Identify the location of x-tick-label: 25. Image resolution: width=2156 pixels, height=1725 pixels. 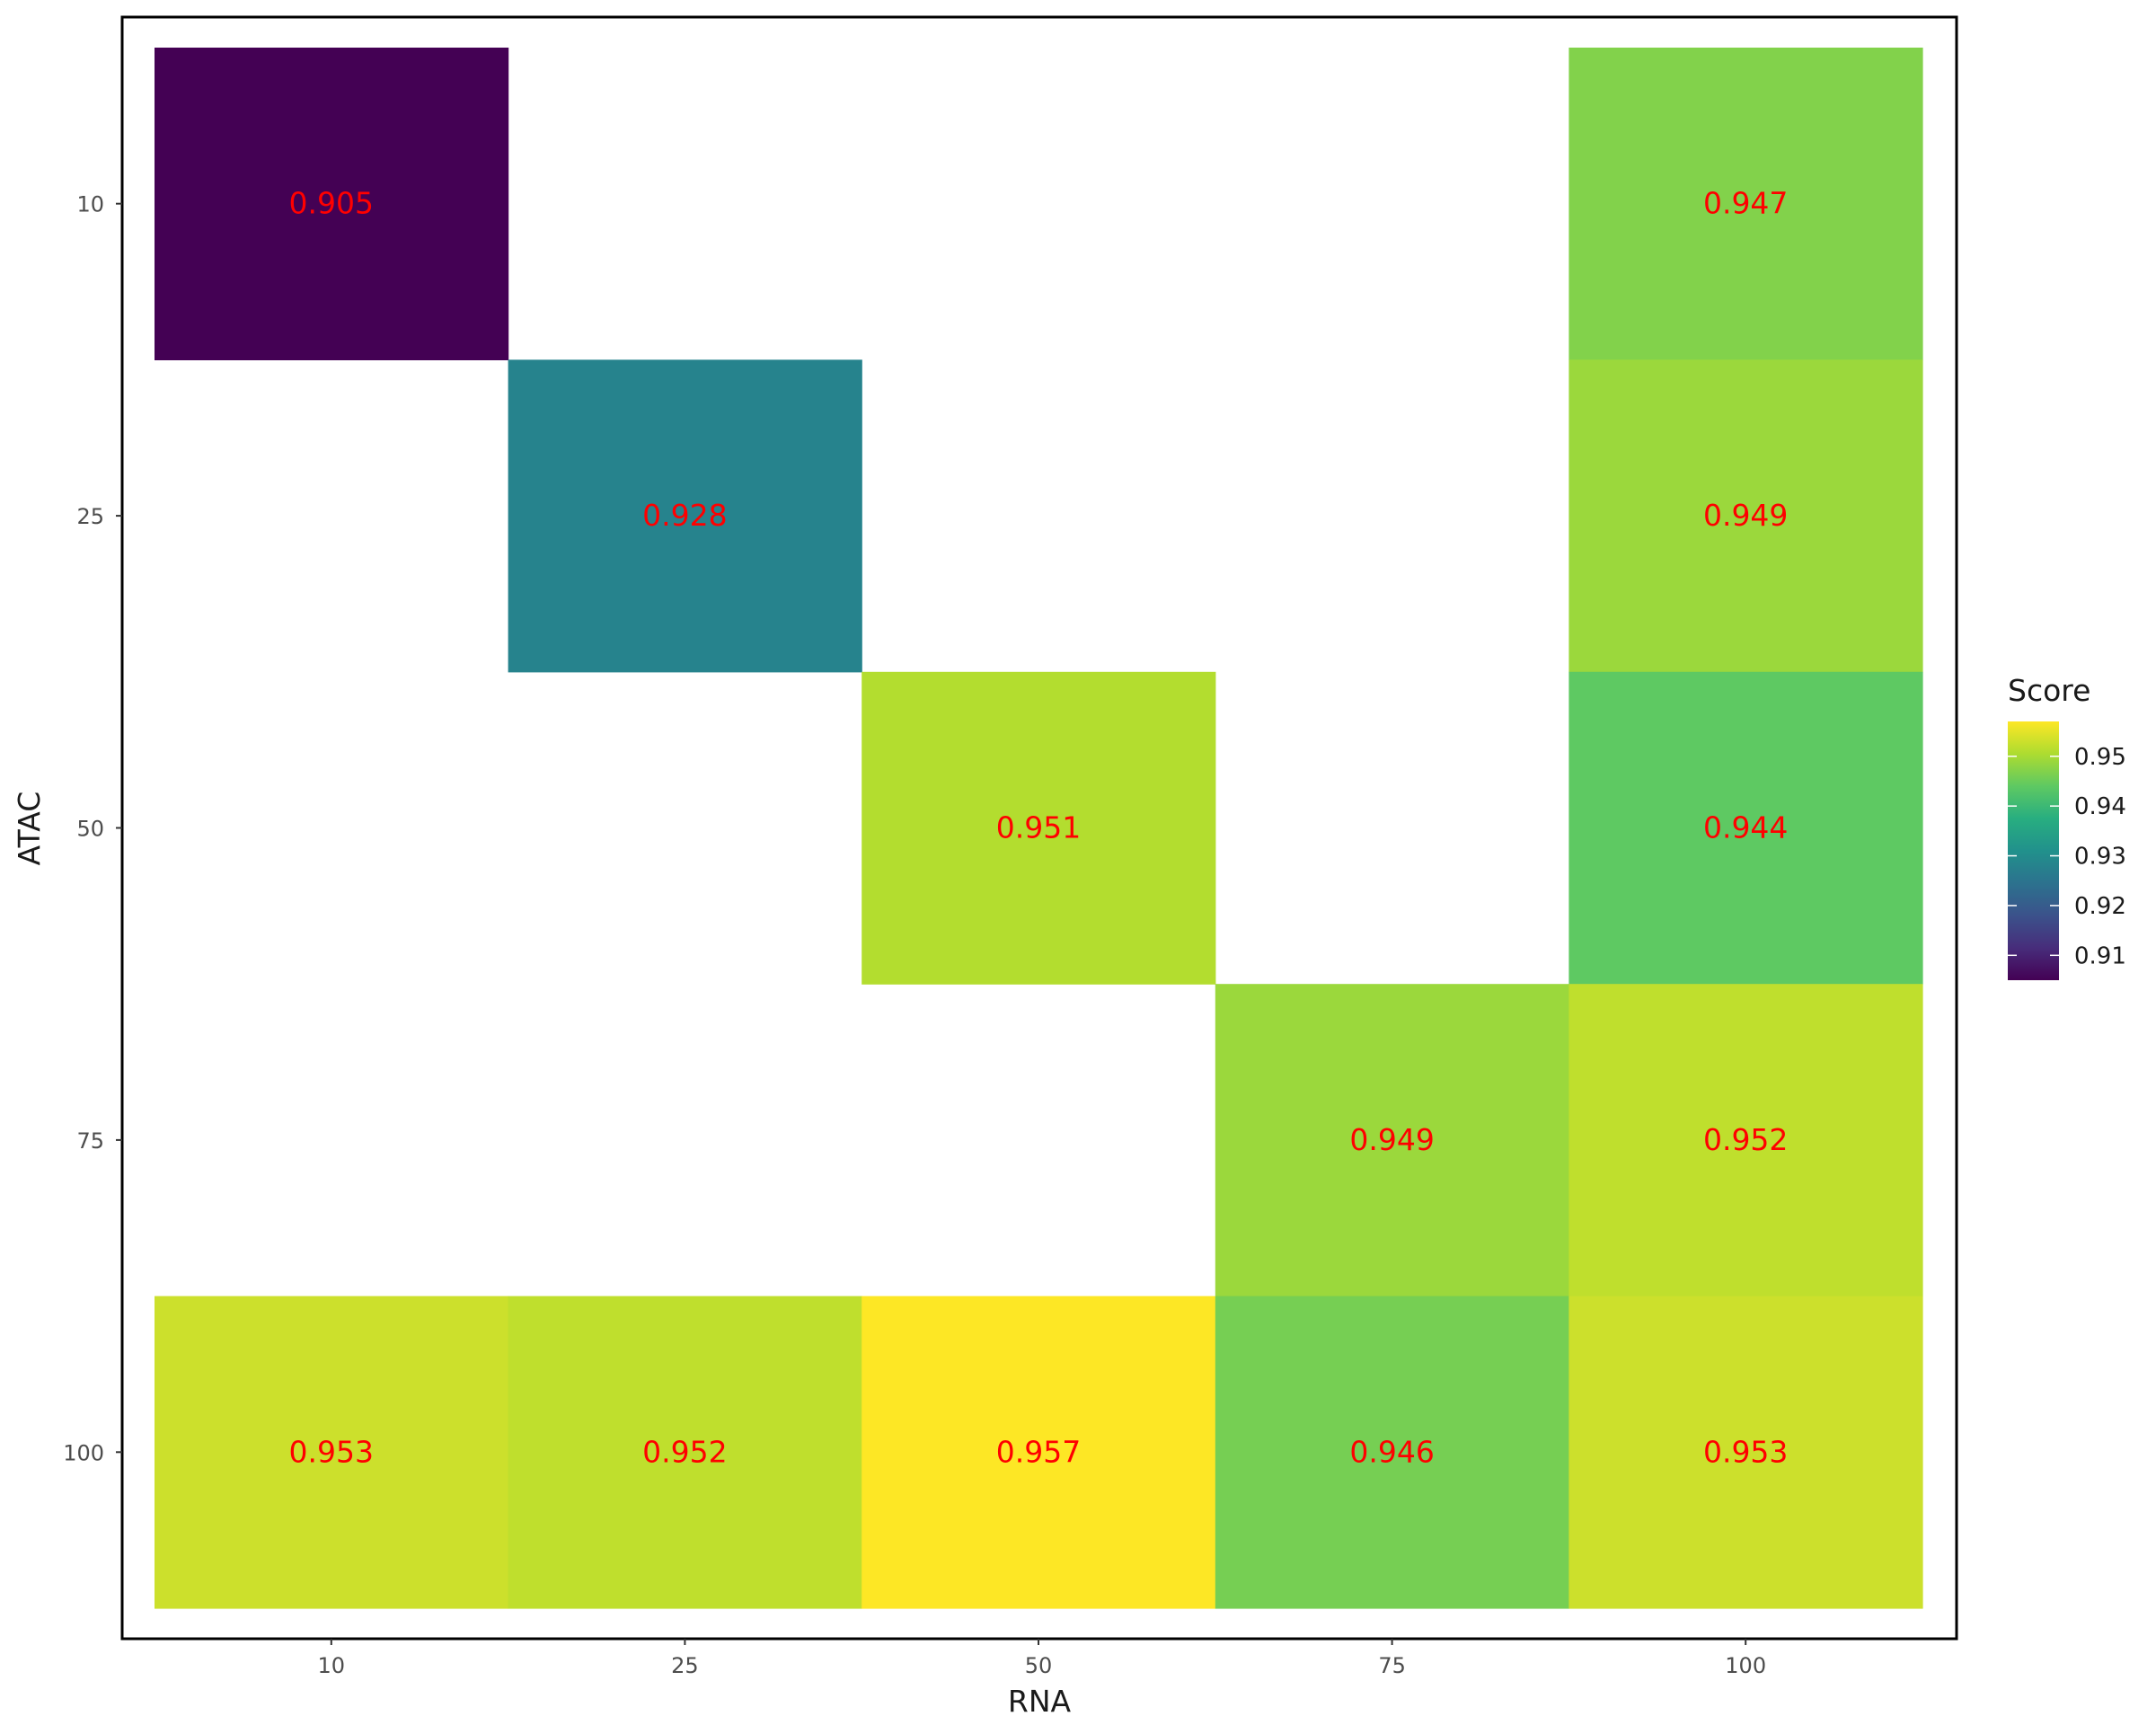
(685, 1665).